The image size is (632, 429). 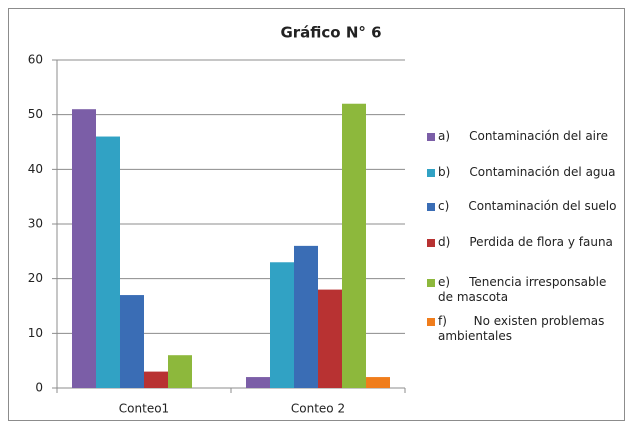 What do you see at coordinates (523, 136) in the screenshot?
I see `legend-label: a) Contaminación del aire` at bounding box center [523, 136].